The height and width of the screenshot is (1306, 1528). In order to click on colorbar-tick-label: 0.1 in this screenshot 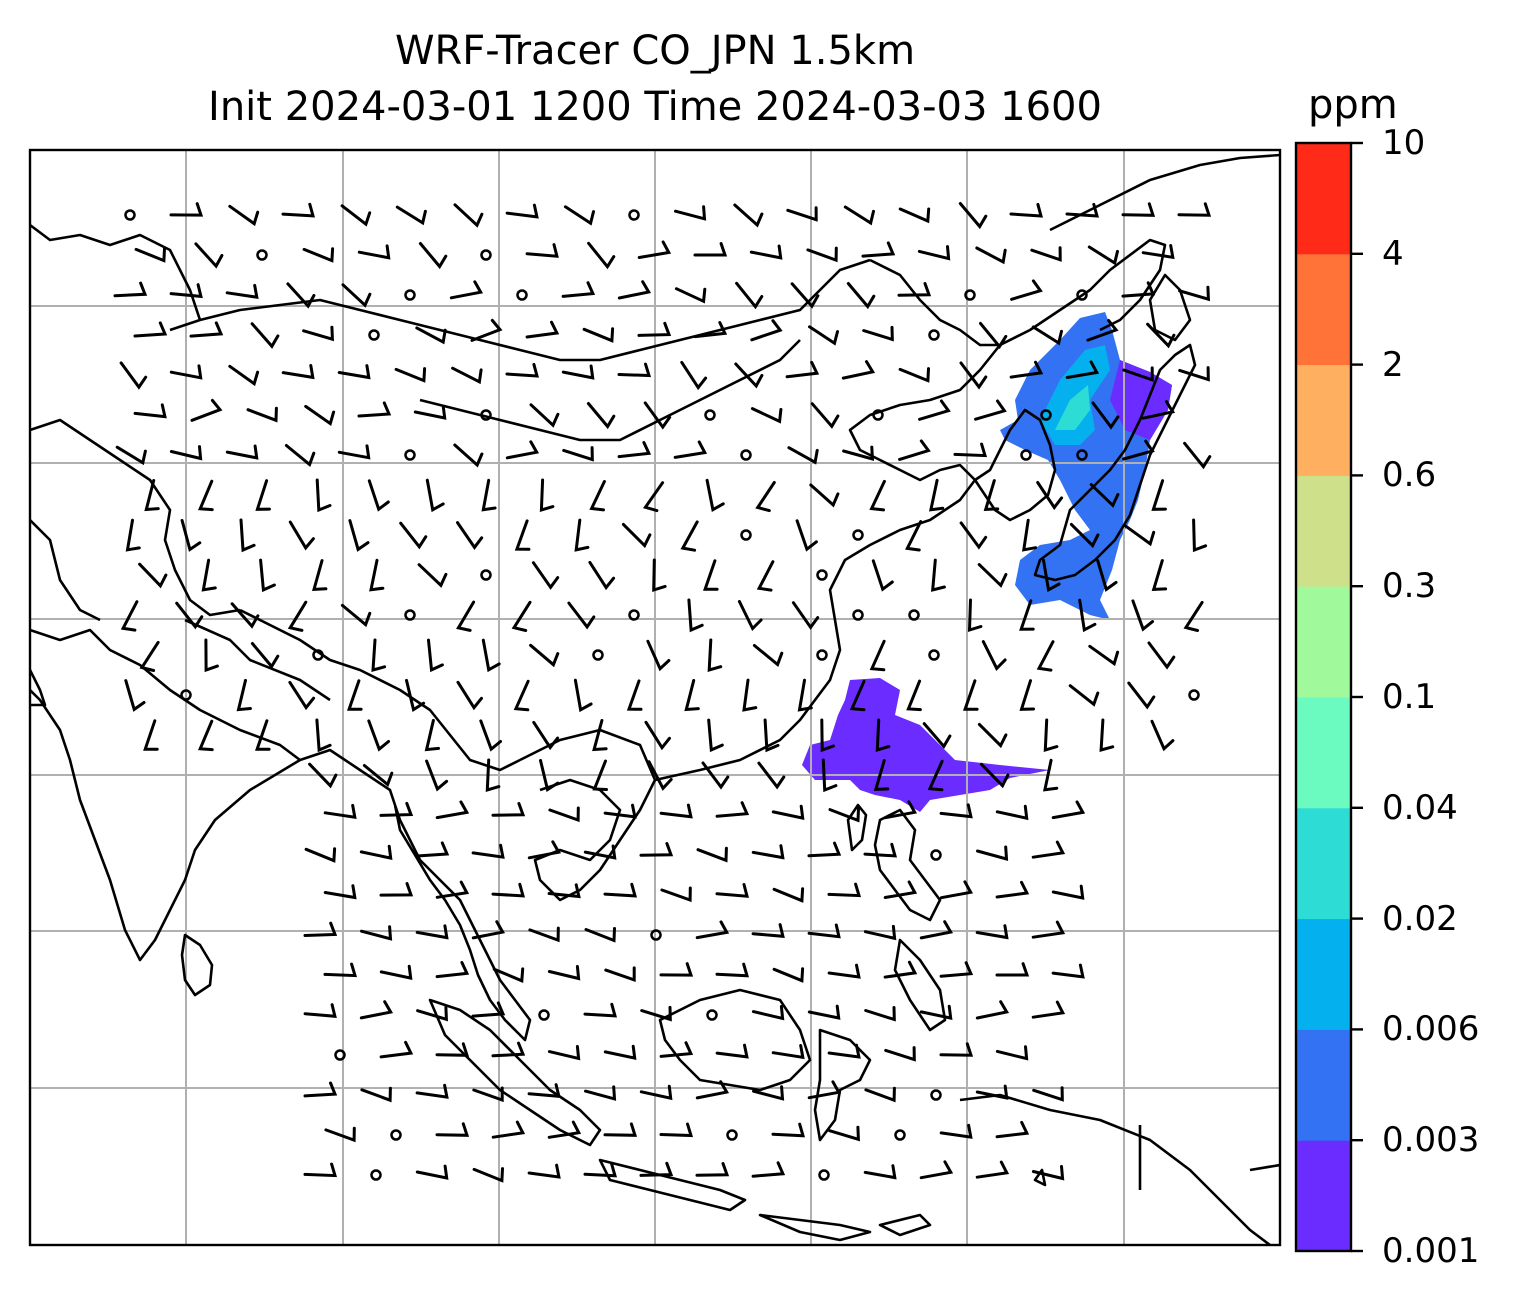, I will do `click(1409, 697)`.